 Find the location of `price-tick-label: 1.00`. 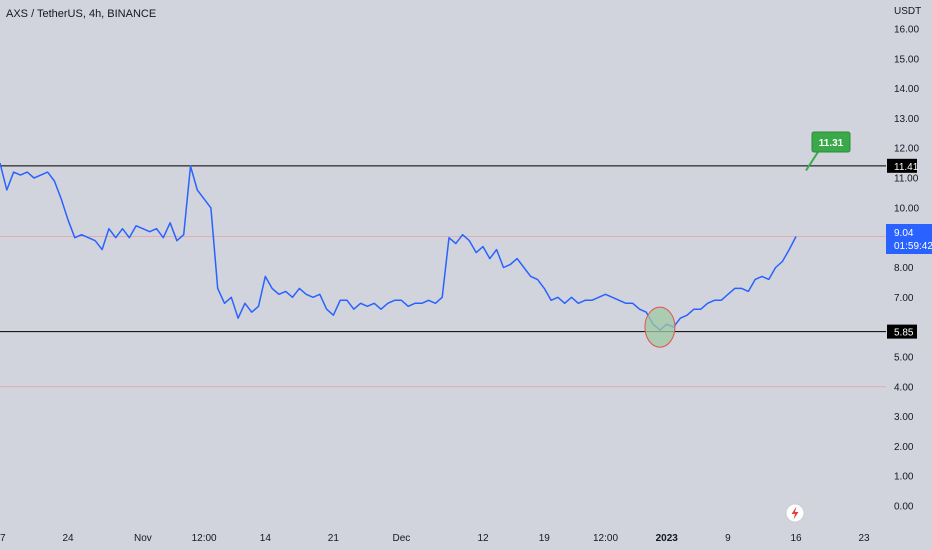

price-tick-label: 1.00 is located at coordinates (904, 477).